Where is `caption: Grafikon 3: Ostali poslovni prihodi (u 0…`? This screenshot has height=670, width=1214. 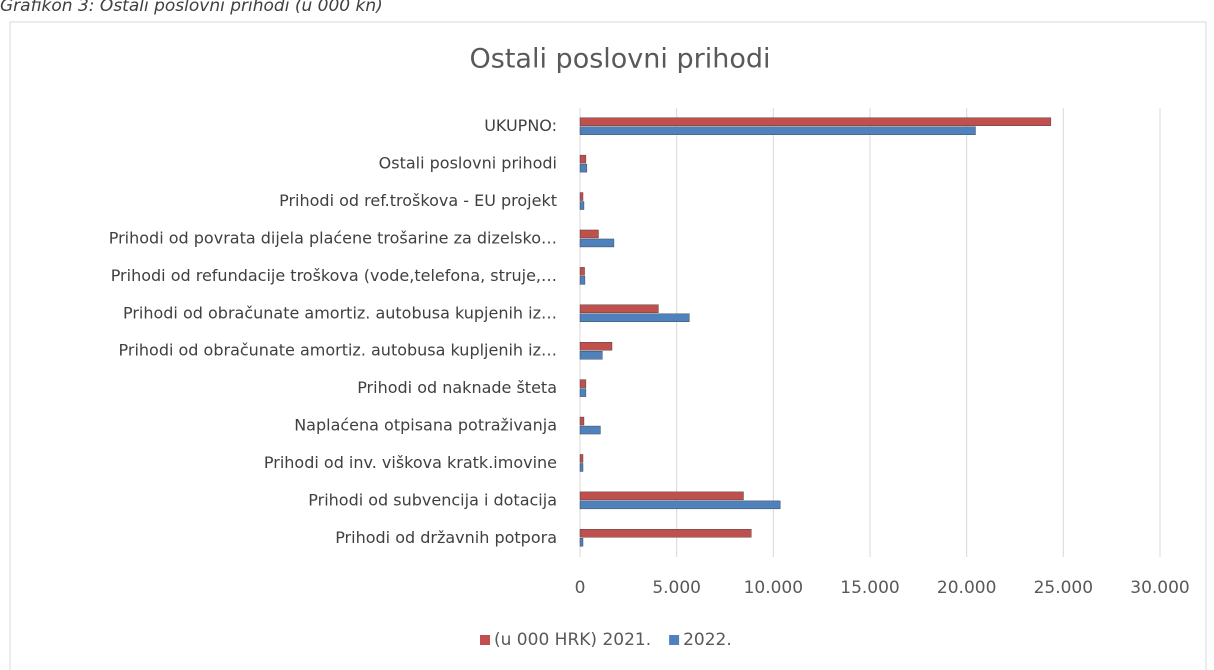 caption: Grafikon 3: Ostali poslovni prihodi (u 0… is located at coordinates (191, 8).